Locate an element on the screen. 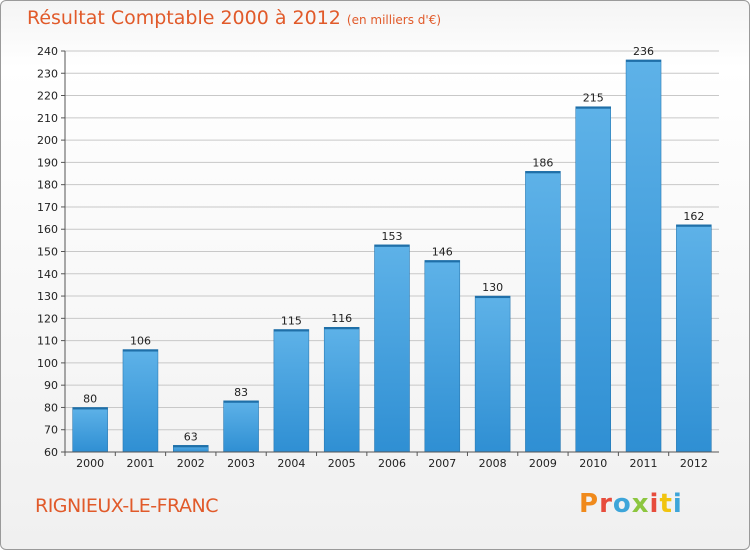 This screenshot has width=750, height=550. logo-letter: t is located at coordinates (666, 504).